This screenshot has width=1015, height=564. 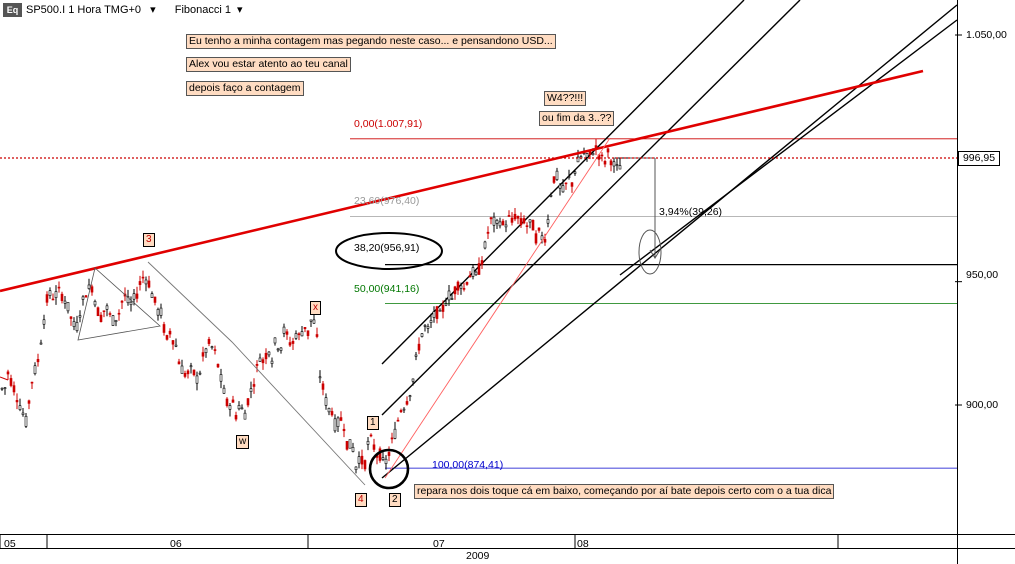 What do you see at coordinates (577, 118) in the screenshot?
I see `note-fim: ou fim da 3..??` at bounding box center [577, 118].